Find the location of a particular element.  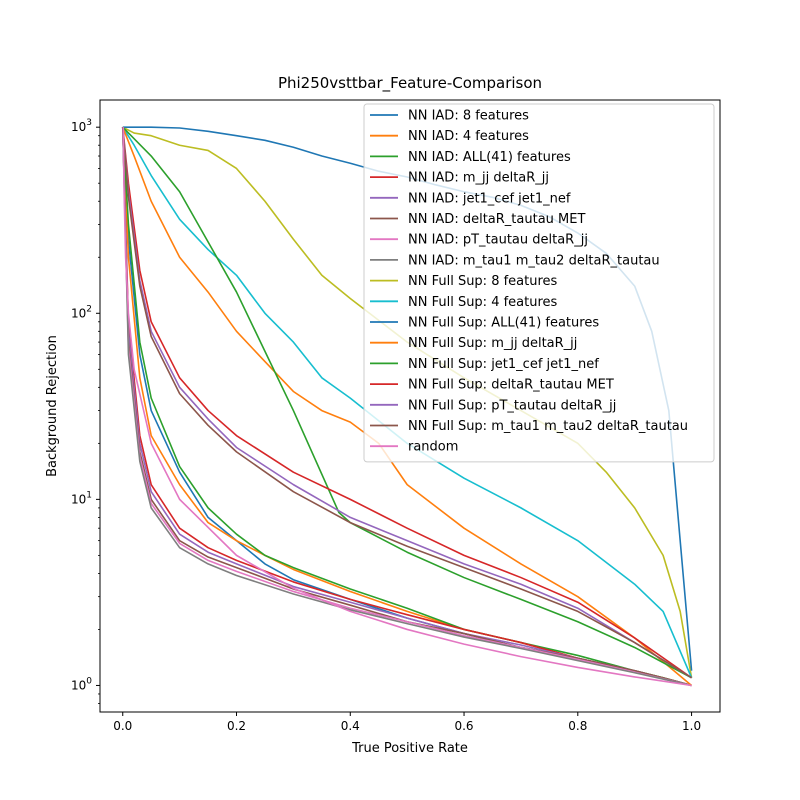

y-axis-title: Background Rejection is located at coordinates (52, 406).